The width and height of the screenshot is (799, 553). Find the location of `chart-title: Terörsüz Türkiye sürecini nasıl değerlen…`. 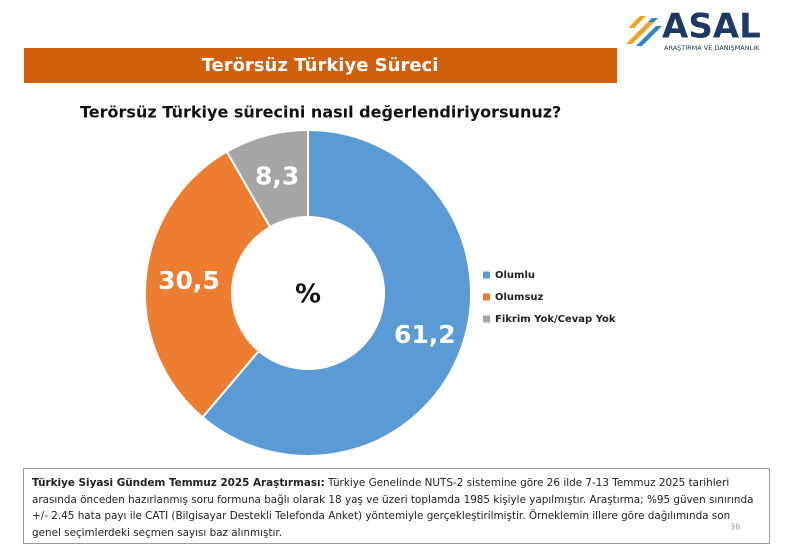

chart-title: Terörsüz Türkiye sürecini nasıl değerlen… is located at coordinates (320, 112).